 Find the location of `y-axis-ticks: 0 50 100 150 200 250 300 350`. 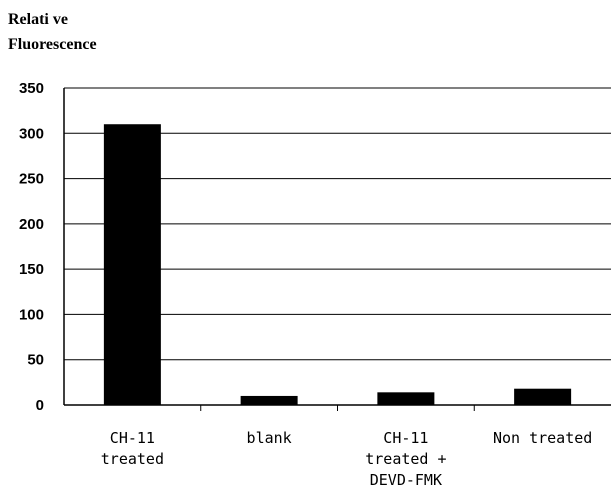

y-axis-ticks: 0 50 100 150 200 250 300 350 is located at coordinates (31, 247).